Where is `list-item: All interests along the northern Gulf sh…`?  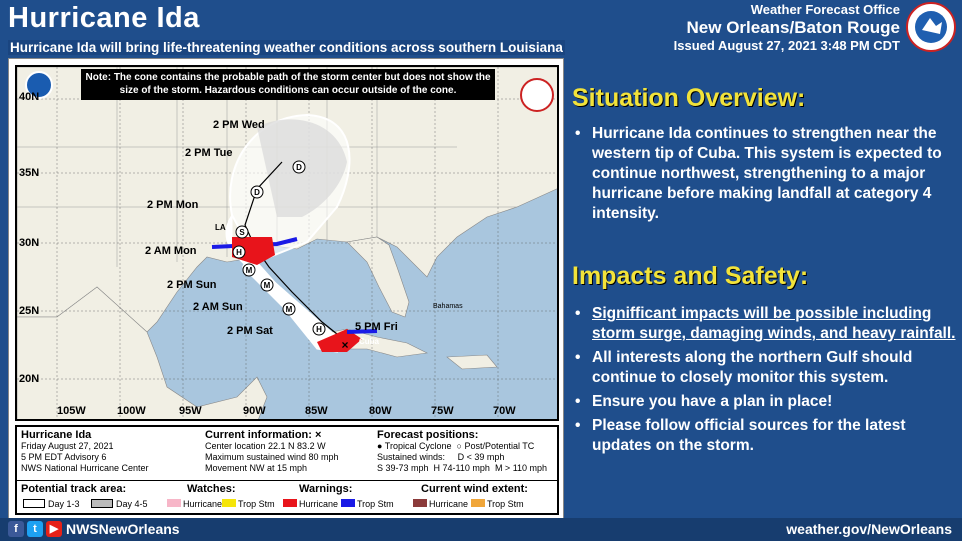 list-item: All interests along the northern Gulf sh… is located at coordinates (764, 368).